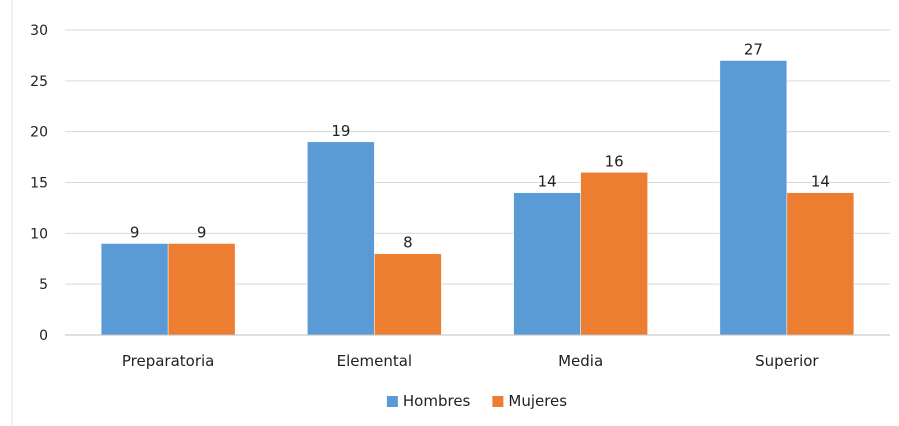 The image size is (899, 426). I want to click on y-tick-label-15: 15, so click(39, 184).